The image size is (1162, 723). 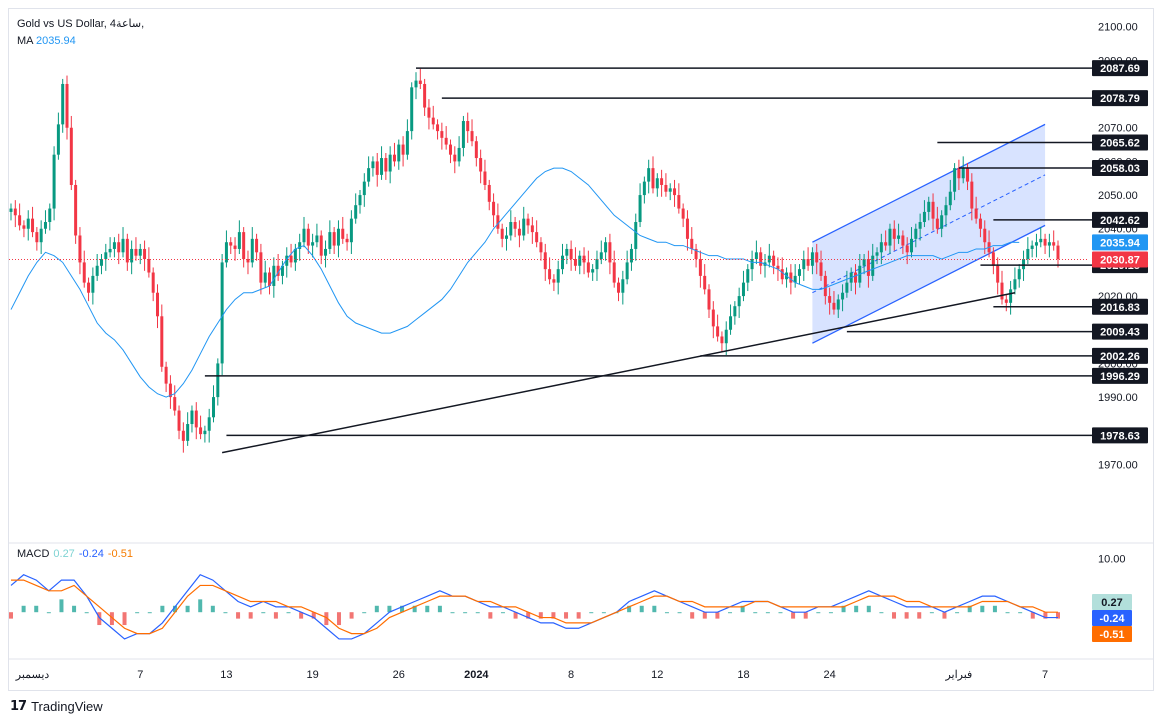 I want to click on macd-signal-line, so click(x=534, y=607).